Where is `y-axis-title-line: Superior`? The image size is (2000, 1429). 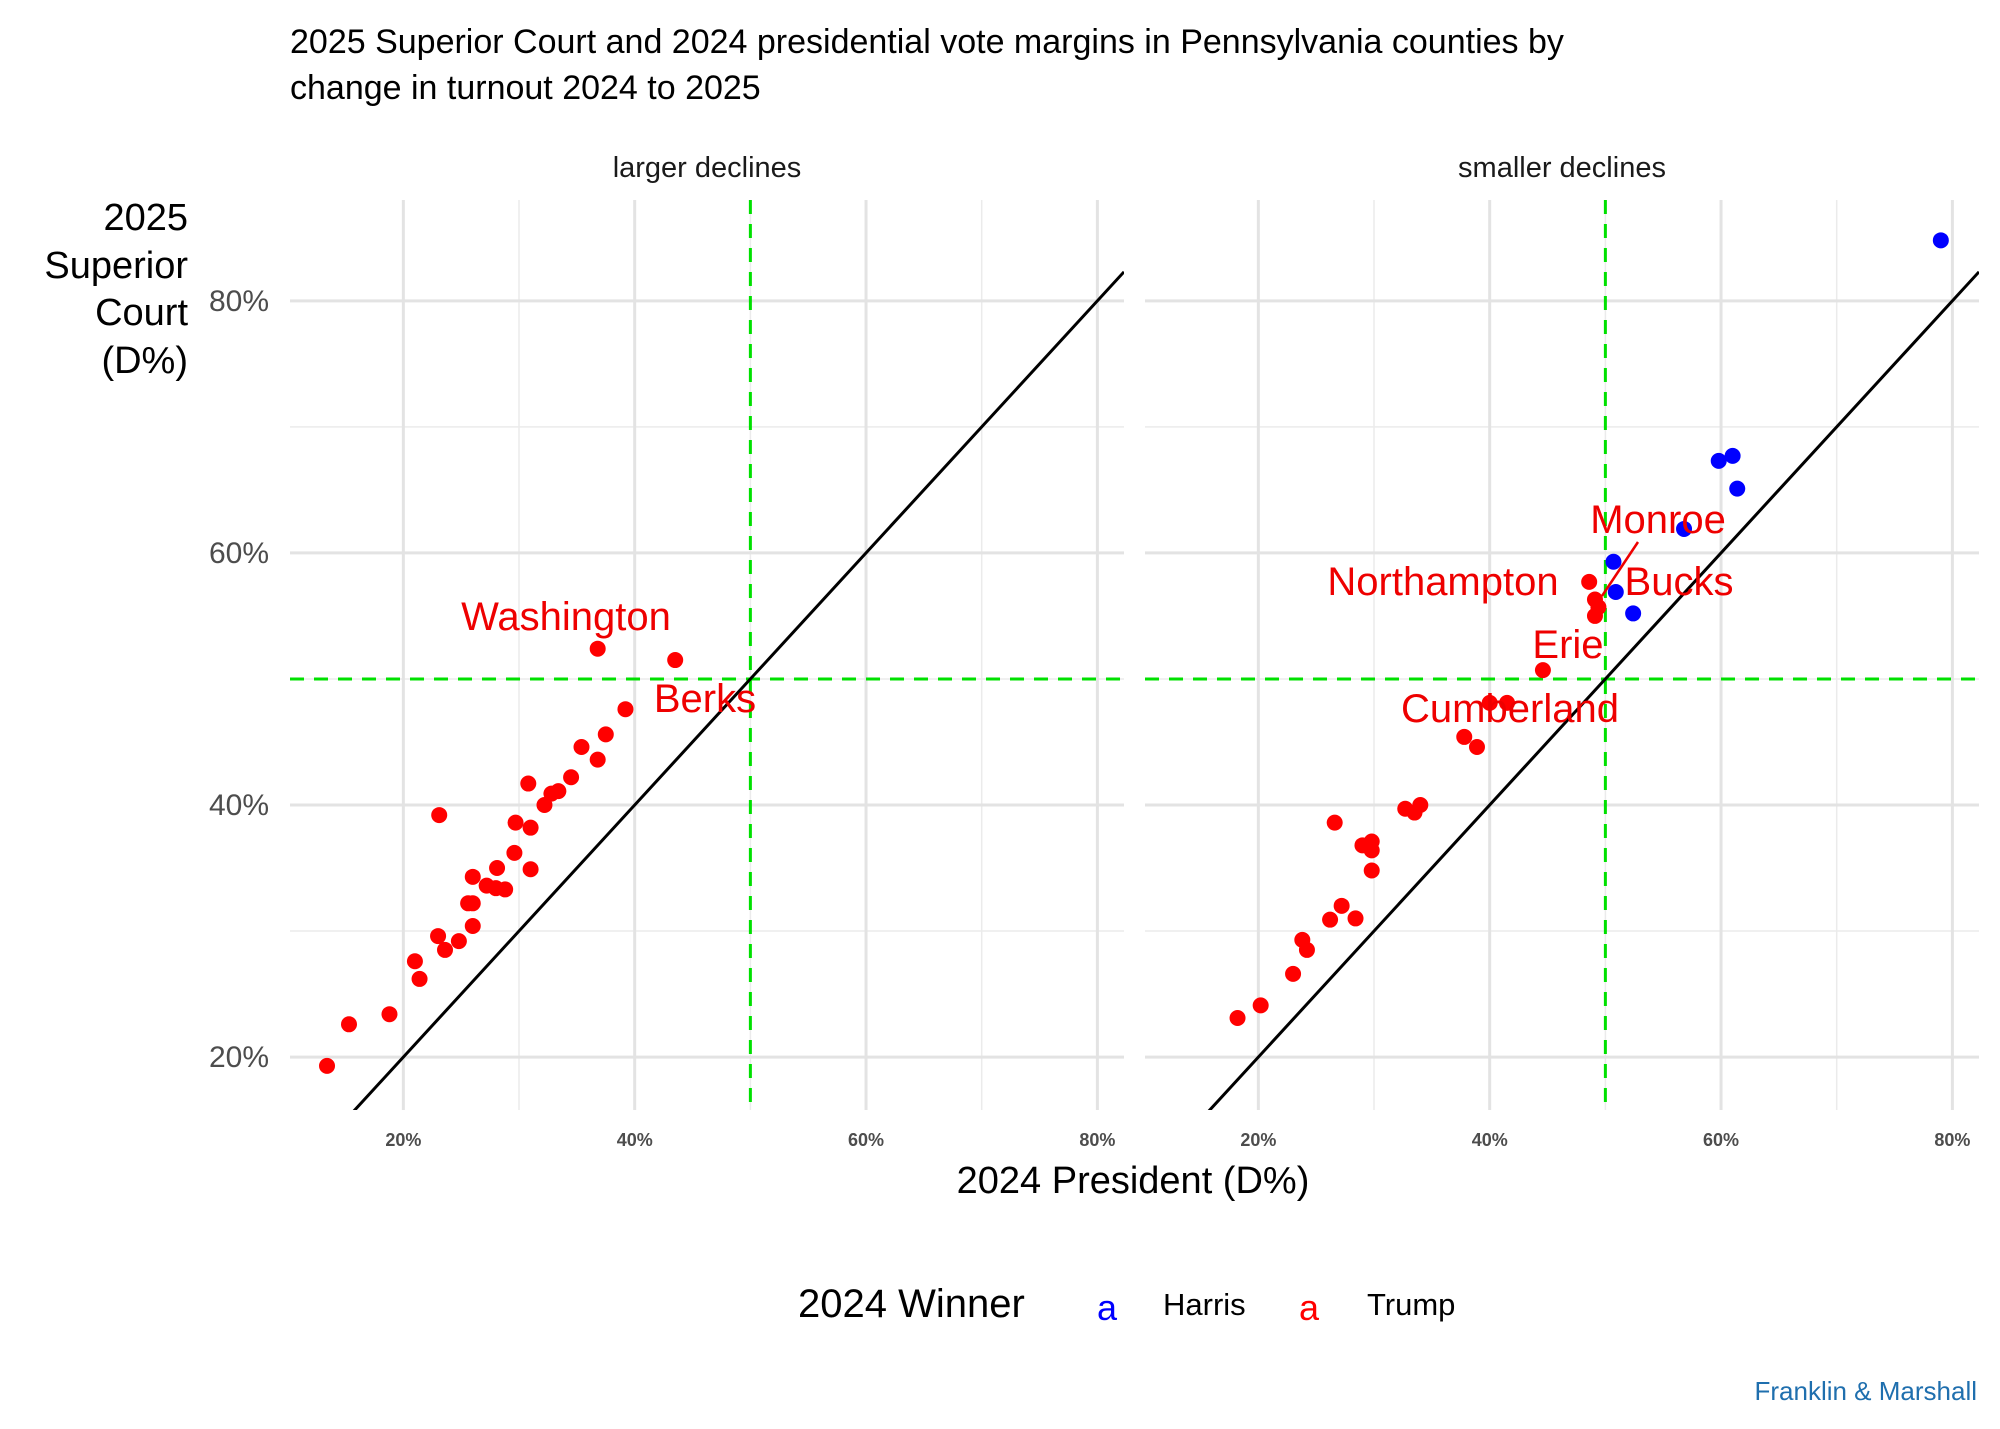
y-axis-title-line: Superior is located at coordinates (116, 266).